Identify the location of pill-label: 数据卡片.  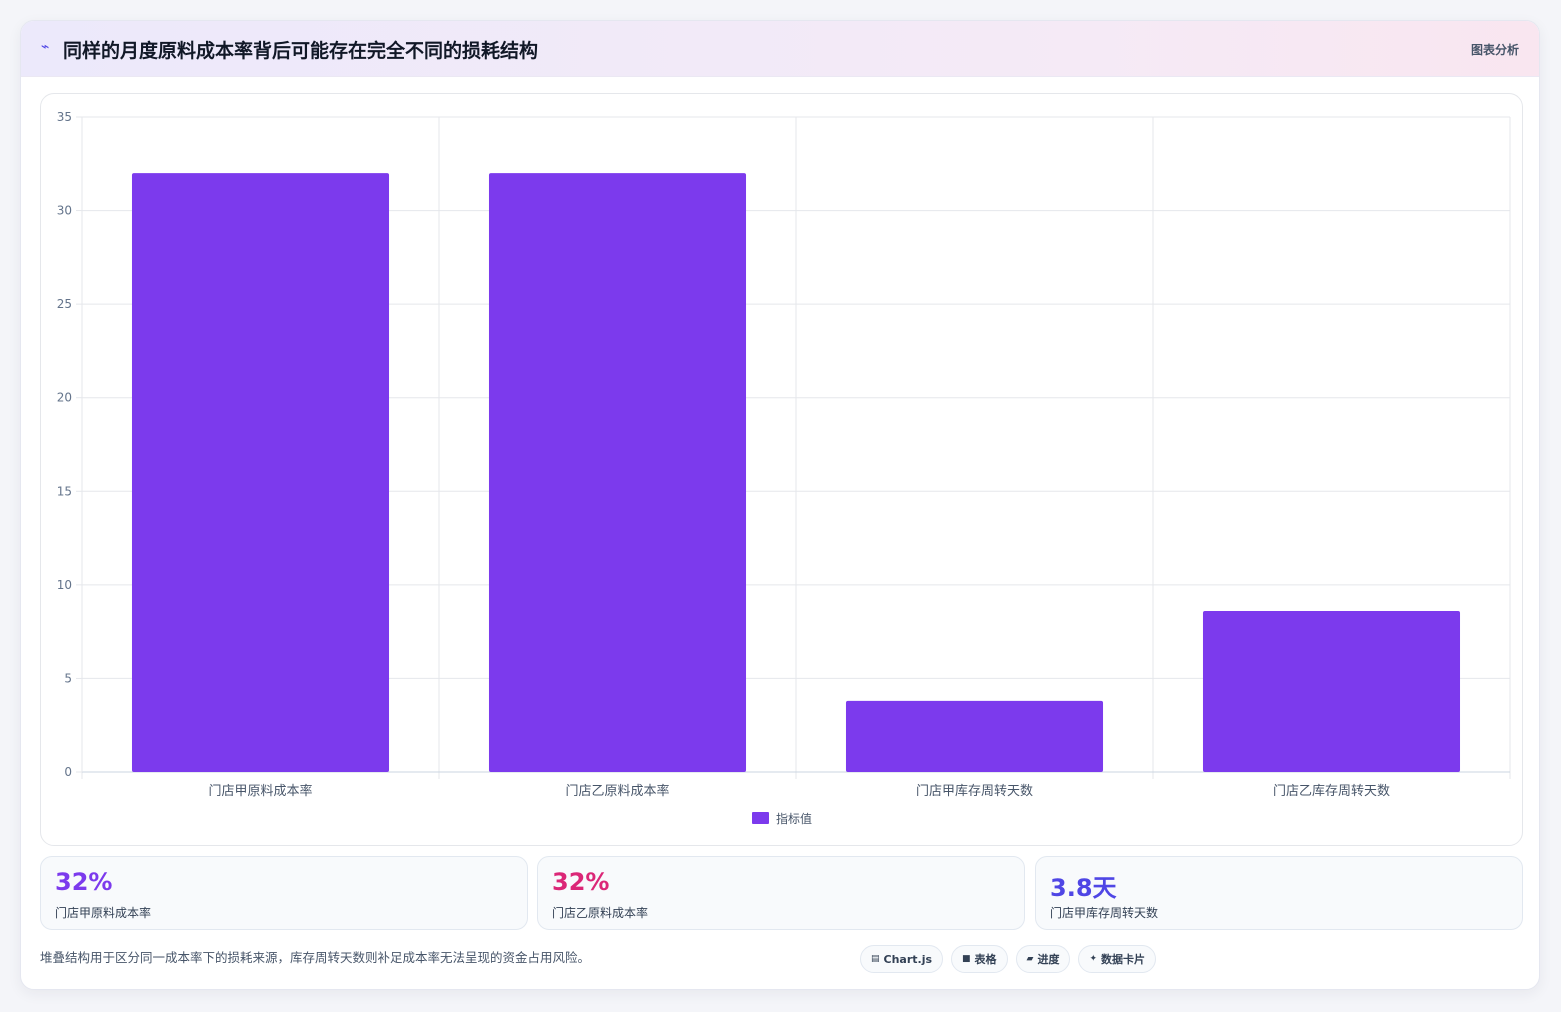
(1123, 959).